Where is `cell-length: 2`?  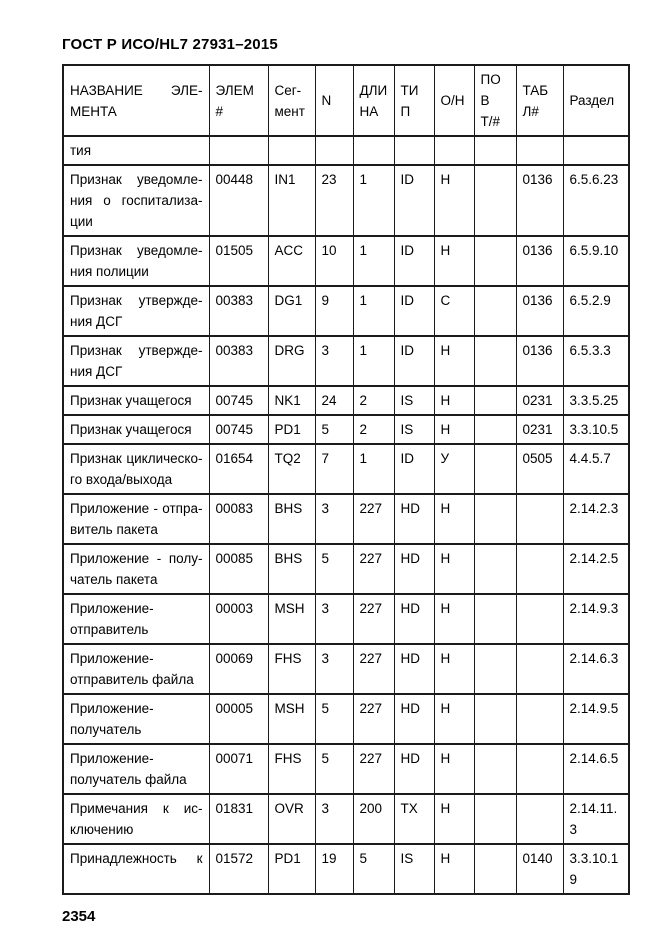
cell-length: 2 is located at coordinates (373, 429).